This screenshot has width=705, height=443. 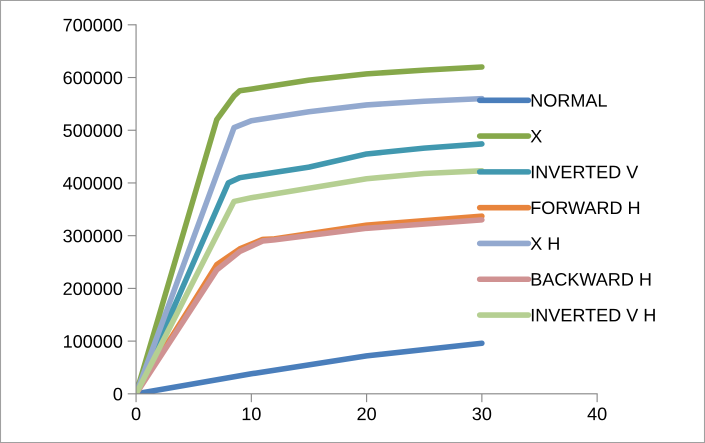 What do you see at coordinates (93, 341) in the screenshot?
I see `y-tick-label: 100000` at bounding box center [93, 341].